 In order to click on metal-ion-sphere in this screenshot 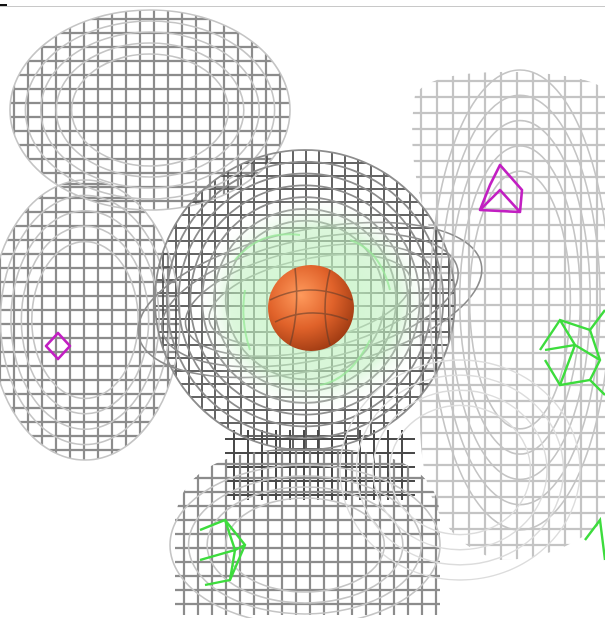, I will do `click(311, 308)`.